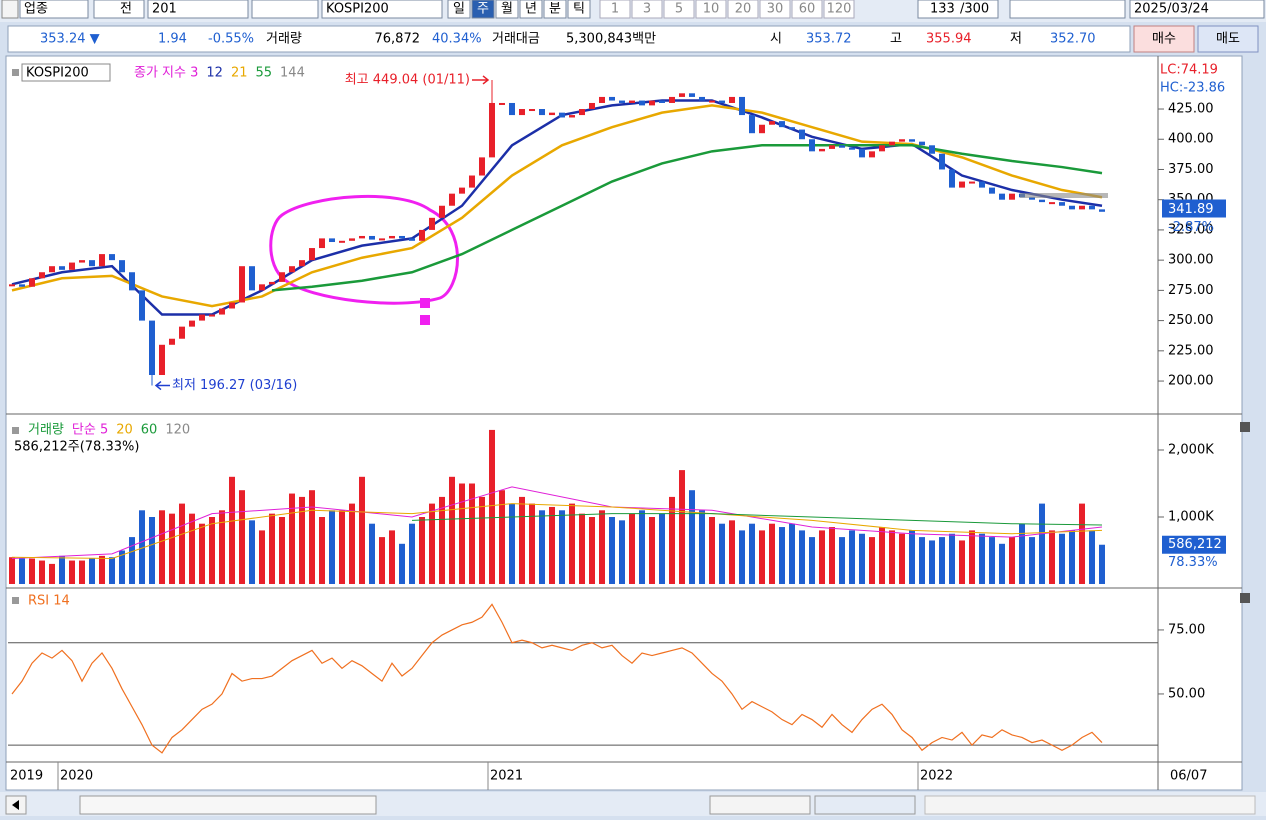 The height and width of the screenshot is (820, 1266). What do you see at coordinates (214, 73) in the screenshot?
I see `legend-item: 12` at bounding box center [214, 73].